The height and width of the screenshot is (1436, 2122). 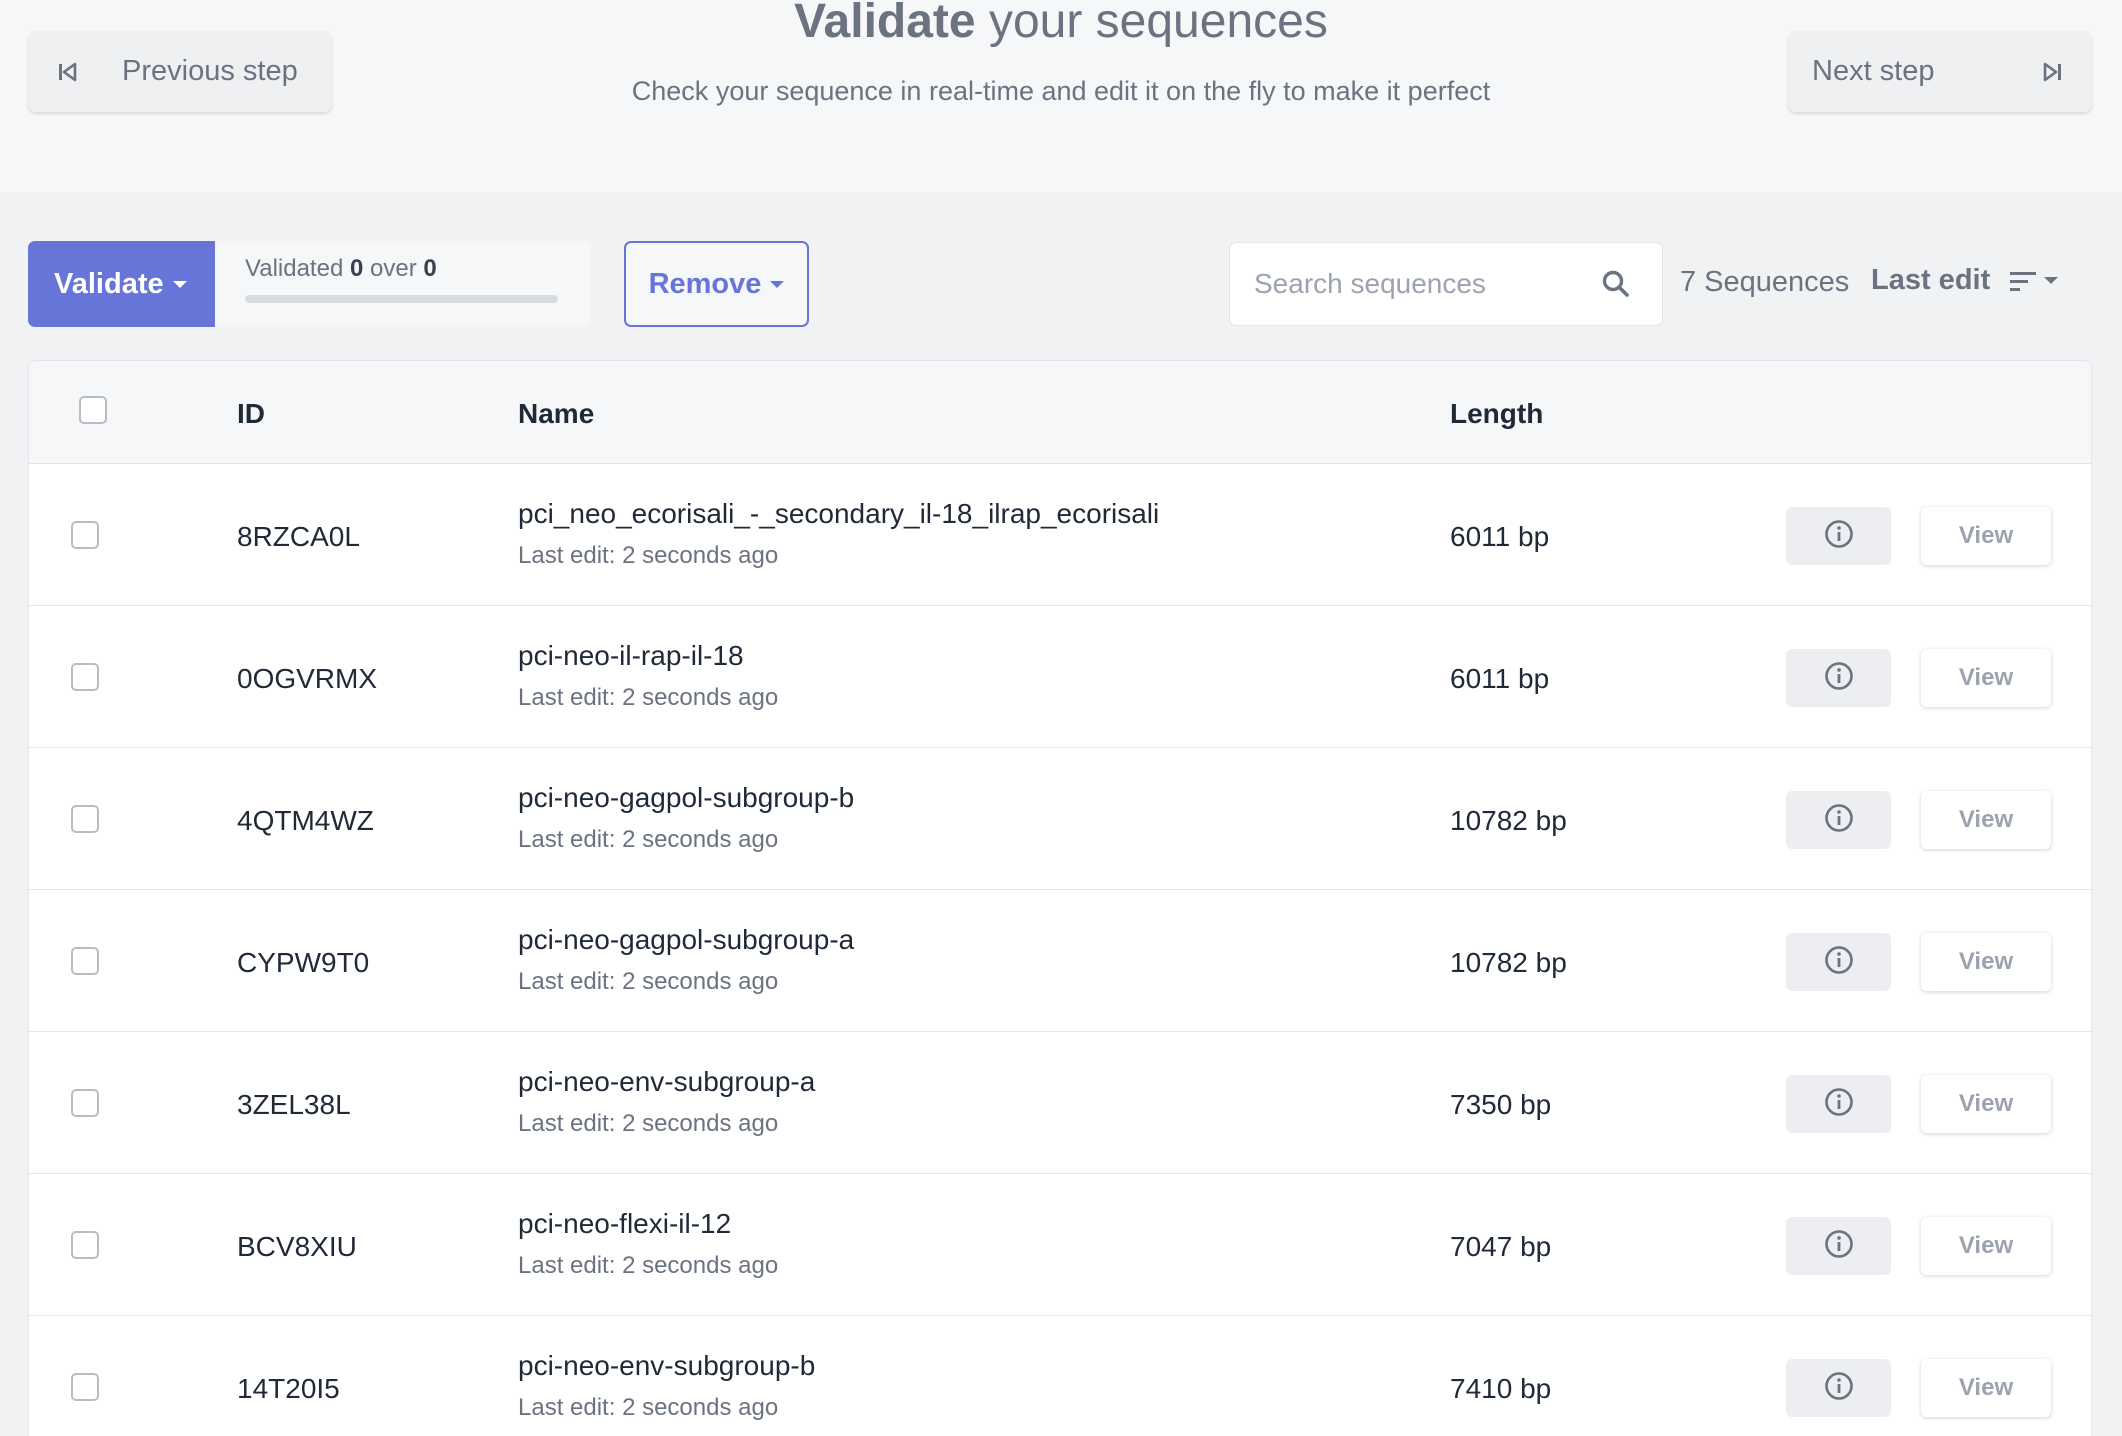 I want to click on validated-text: Validated 0 over 0, so click(x=418, y=269).